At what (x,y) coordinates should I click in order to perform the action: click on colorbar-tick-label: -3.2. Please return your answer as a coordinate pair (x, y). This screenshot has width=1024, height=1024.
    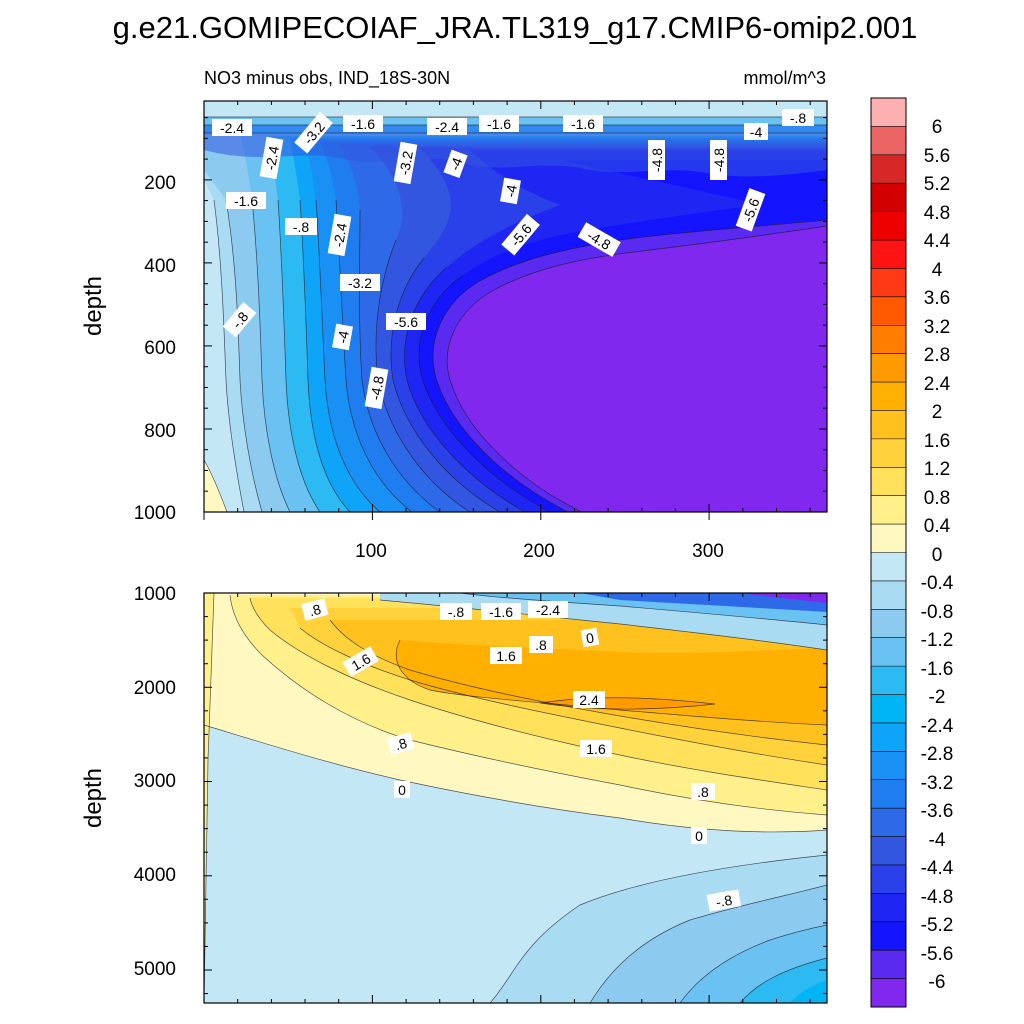
    Looking at the image, I should click on (937, 783).